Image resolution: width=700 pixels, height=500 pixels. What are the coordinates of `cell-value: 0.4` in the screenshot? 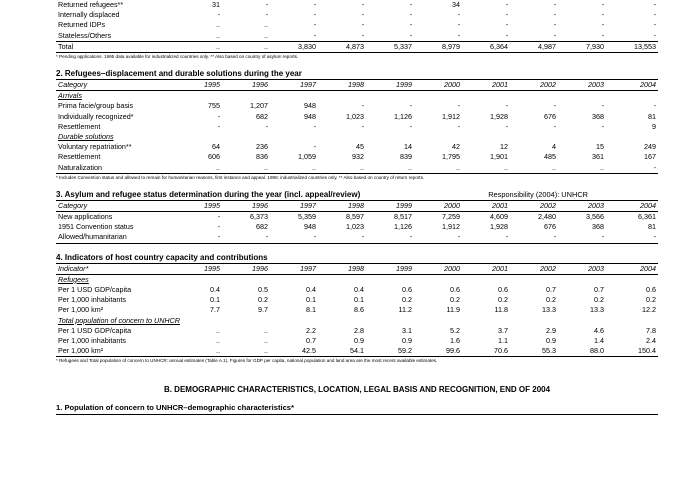 It's located at (215, 290).